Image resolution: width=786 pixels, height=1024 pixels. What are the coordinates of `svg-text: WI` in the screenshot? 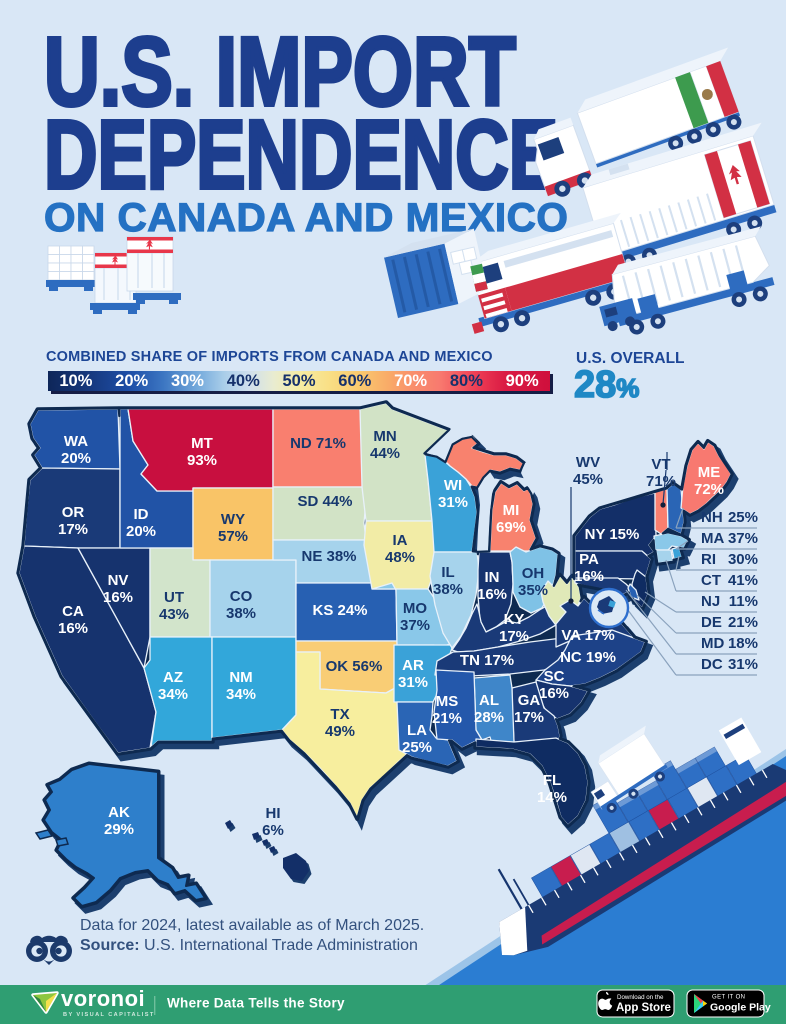 It's located at (453, 485).